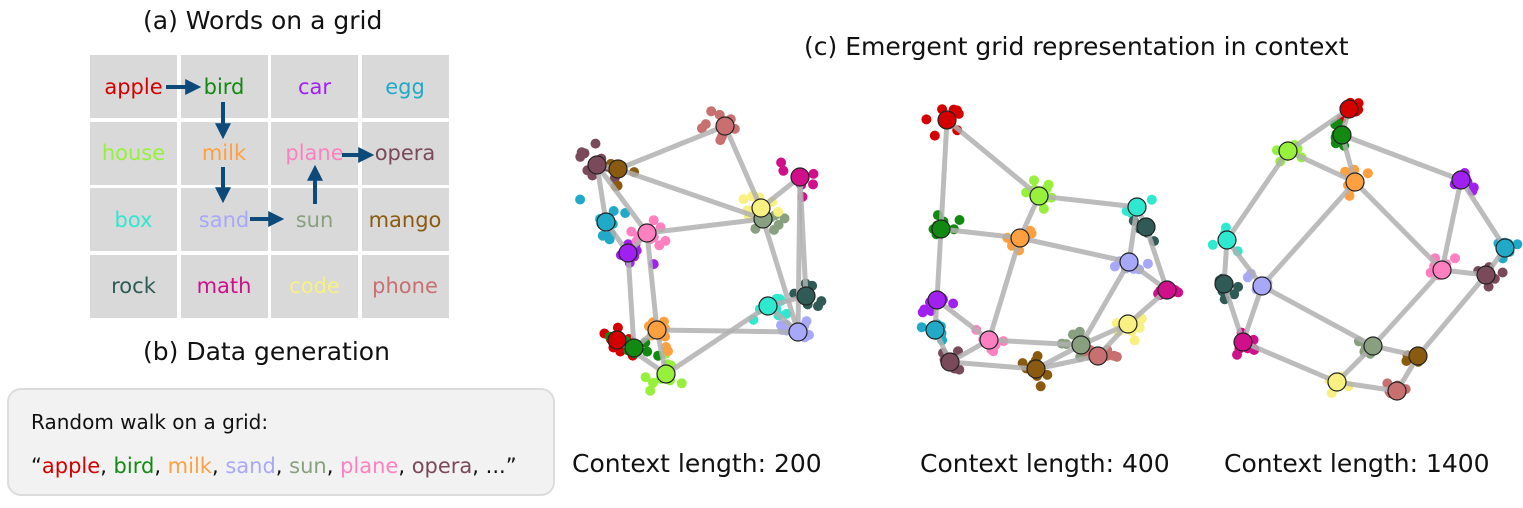 The width and height of the screenshot is (1523, 508). I want to click on node-bird, so click(634, 348).